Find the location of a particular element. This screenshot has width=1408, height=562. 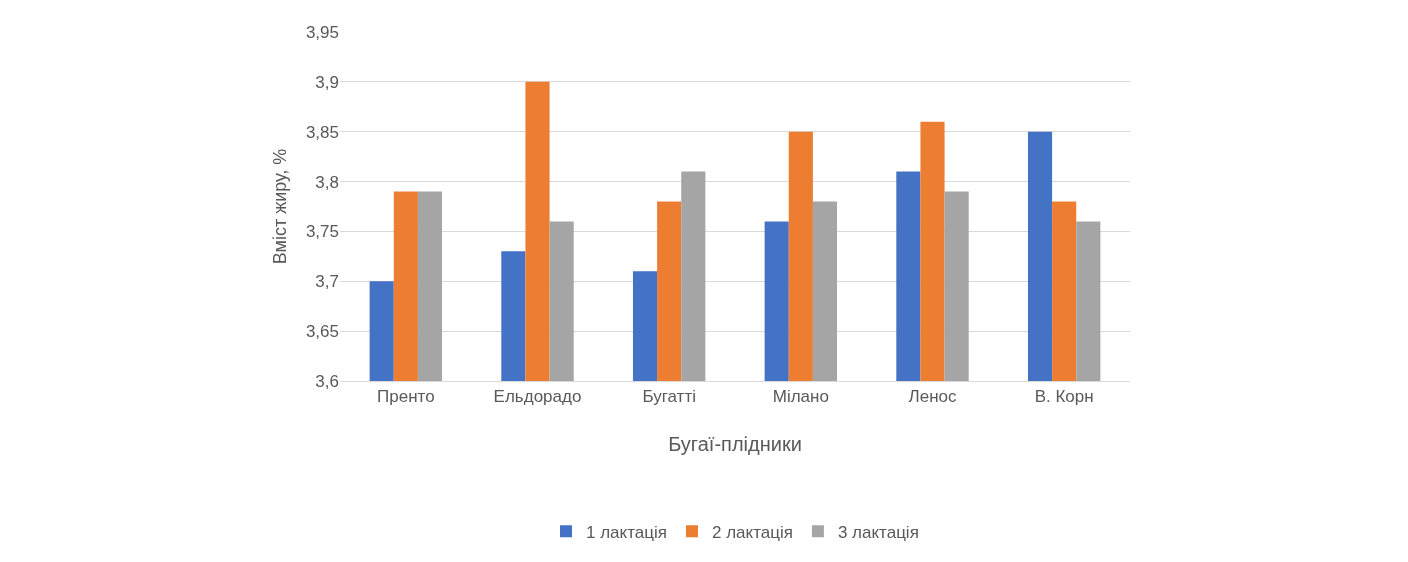

x-axis-title: Бугаї-плідники is located at coordinates (735, 444).